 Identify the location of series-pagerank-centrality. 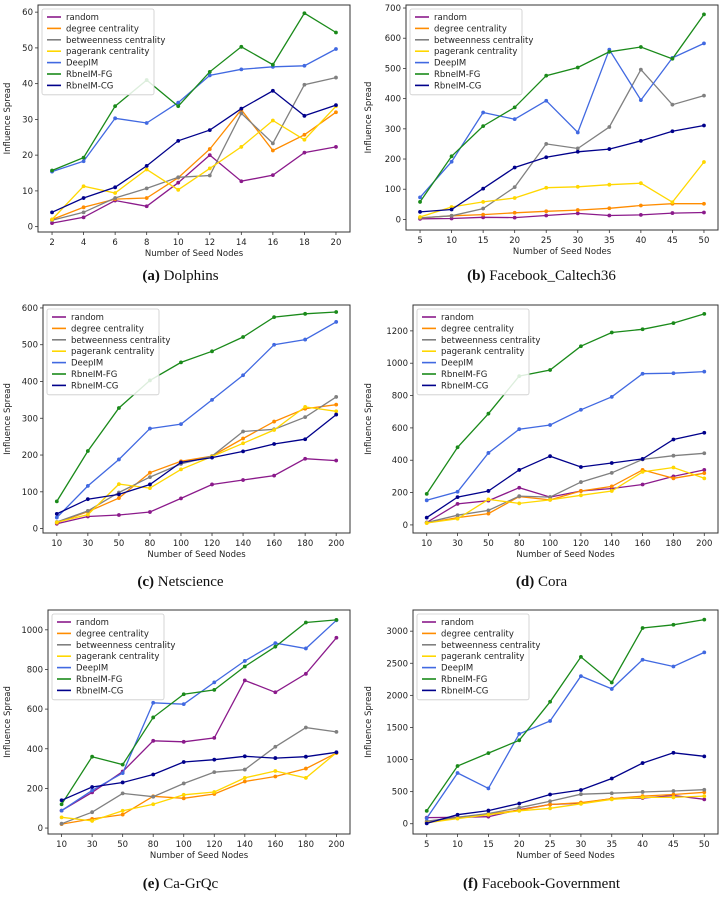
(565, 495).